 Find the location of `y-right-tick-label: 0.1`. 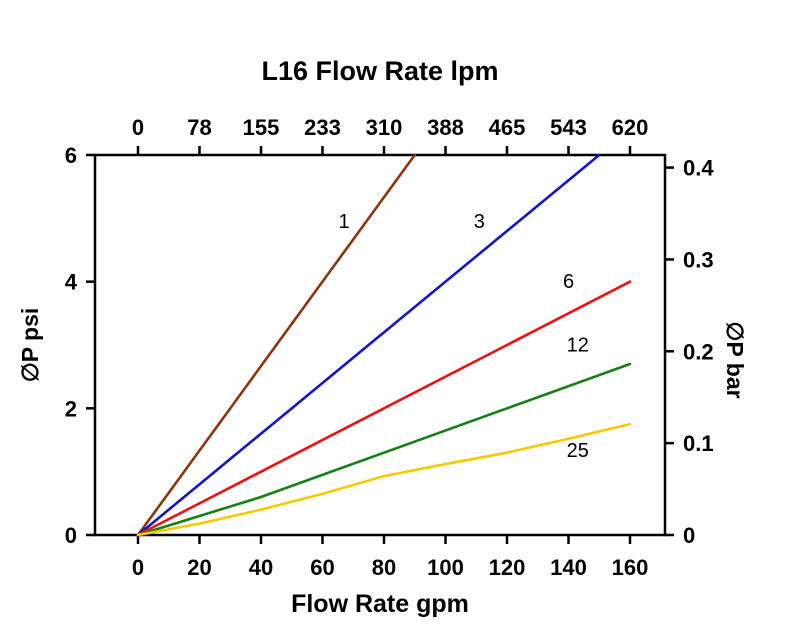

y-right-tick-label: 0.1 is located at coordinates (698, 443).